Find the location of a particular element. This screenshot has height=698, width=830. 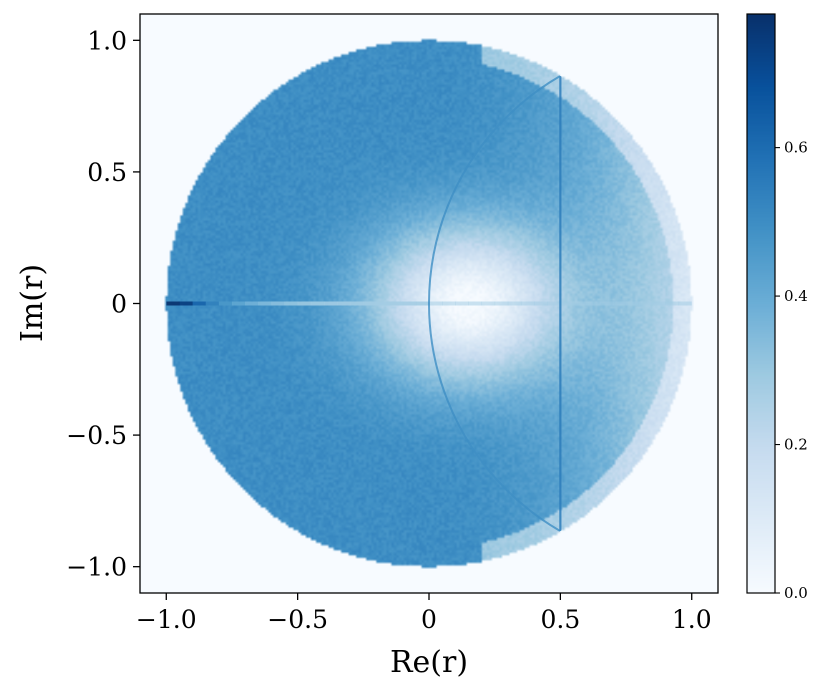

y-tick-label: 1.0 is located at coordinates (107, 40).